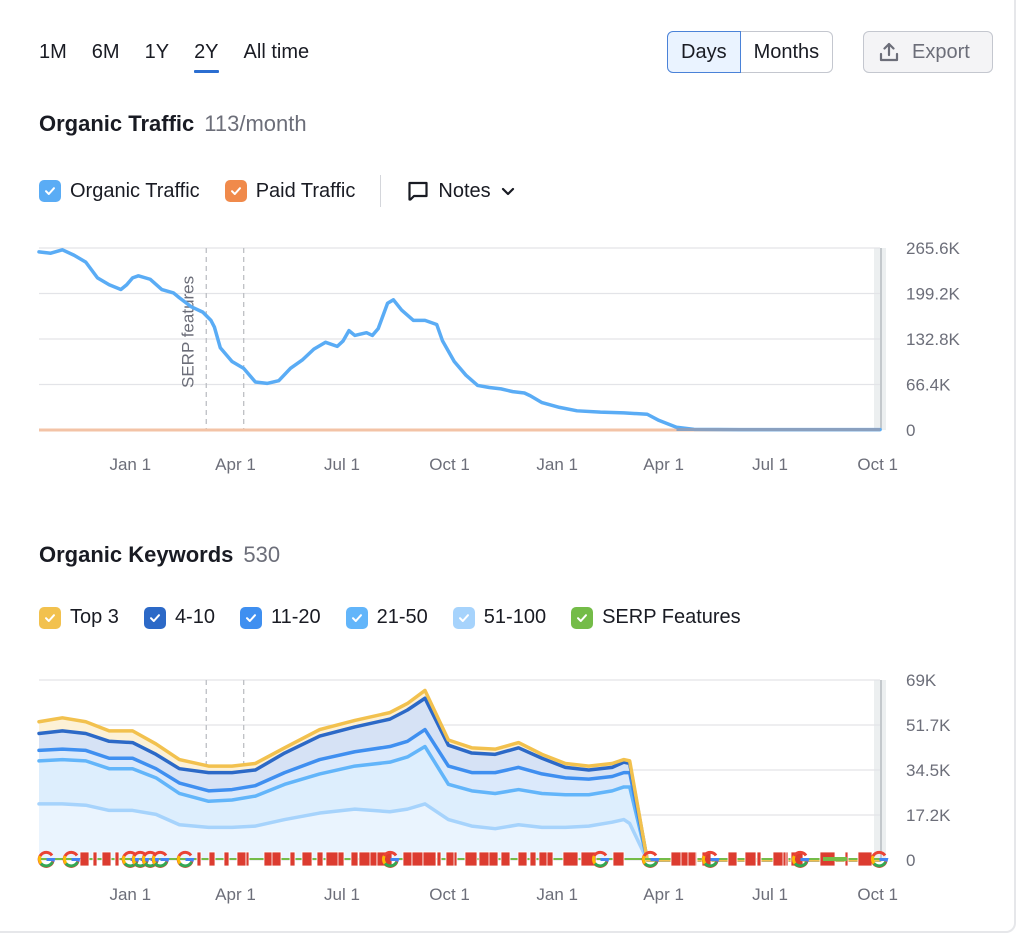 The image size is (1024, 935). I want to click on notes-dropdown: Notes, so click(465, 191).